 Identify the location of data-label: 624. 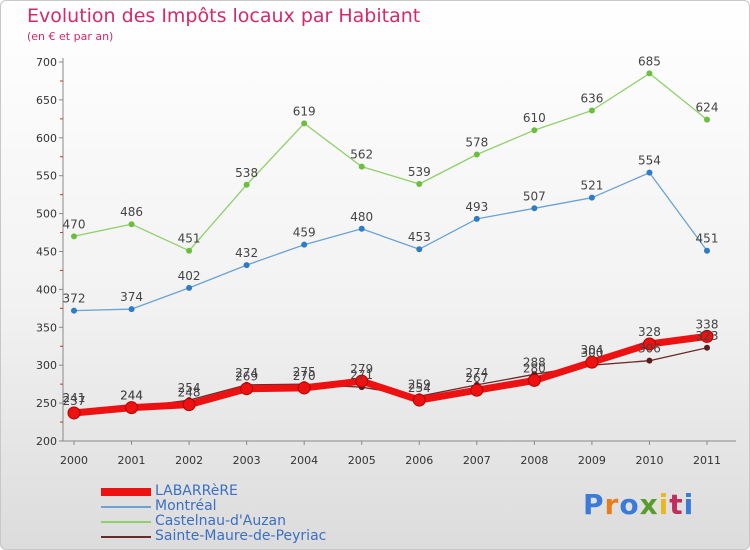
(707, 108).